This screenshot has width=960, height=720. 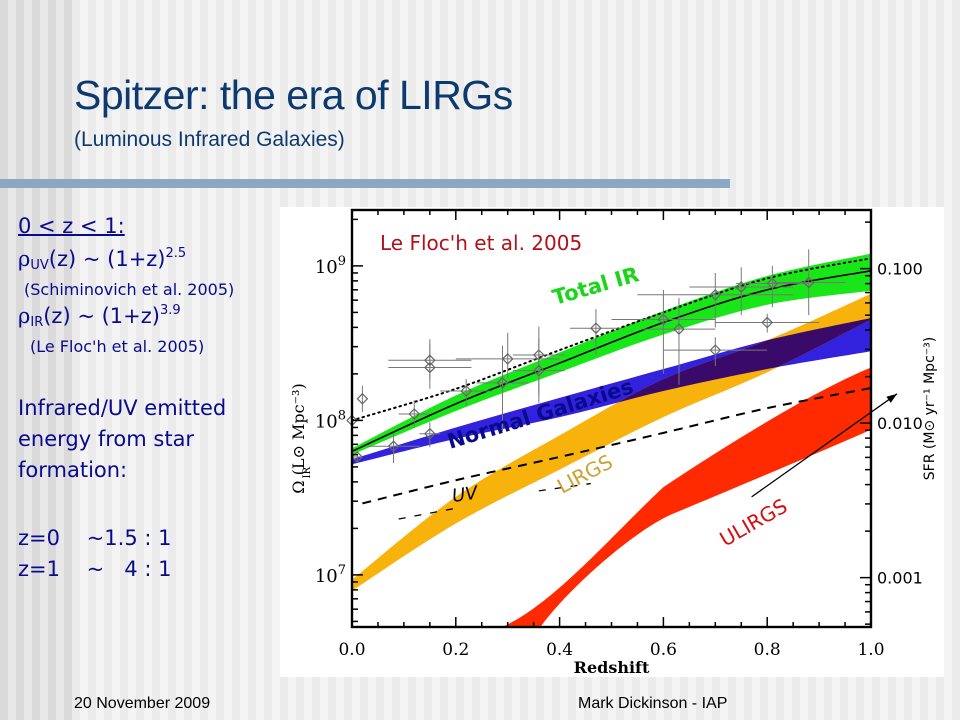 I want to click on x-tick-label: 0.8, so click(x=767, y=650).